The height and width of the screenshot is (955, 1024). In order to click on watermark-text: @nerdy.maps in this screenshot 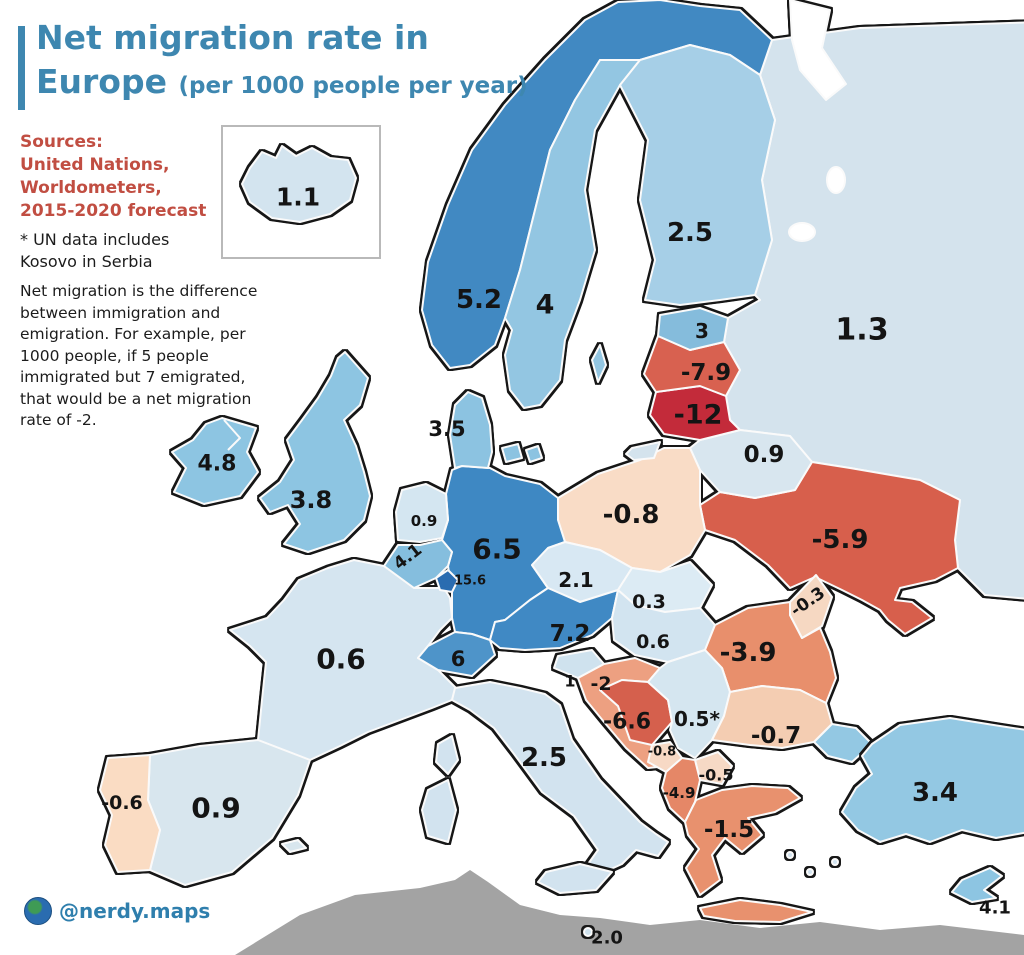, I will do `click(135, 911)`.